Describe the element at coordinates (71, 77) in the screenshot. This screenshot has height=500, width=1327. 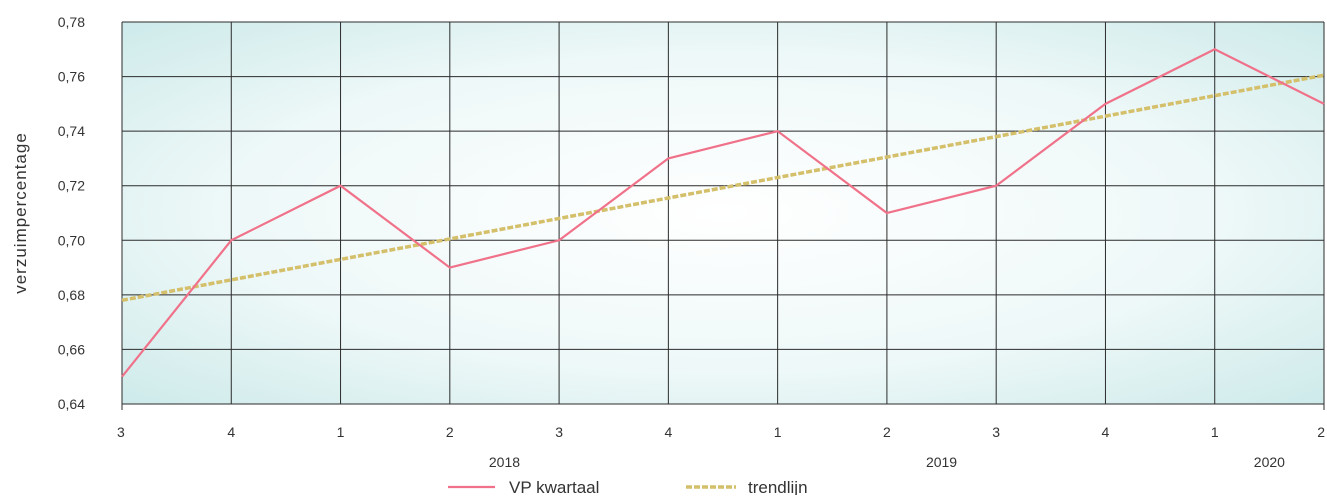
I see `y-tick-label: 0,76` at that location.